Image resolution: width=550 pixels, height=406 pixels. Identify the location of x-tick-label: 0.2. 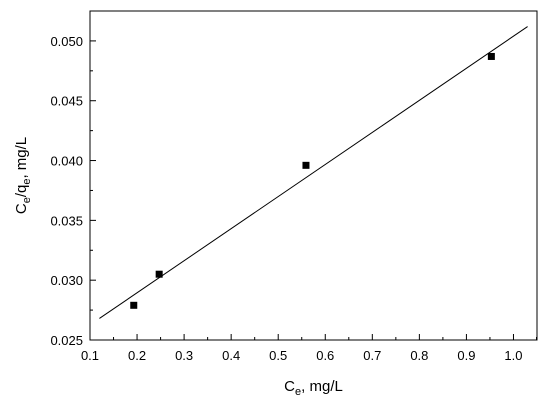
(137, 355).